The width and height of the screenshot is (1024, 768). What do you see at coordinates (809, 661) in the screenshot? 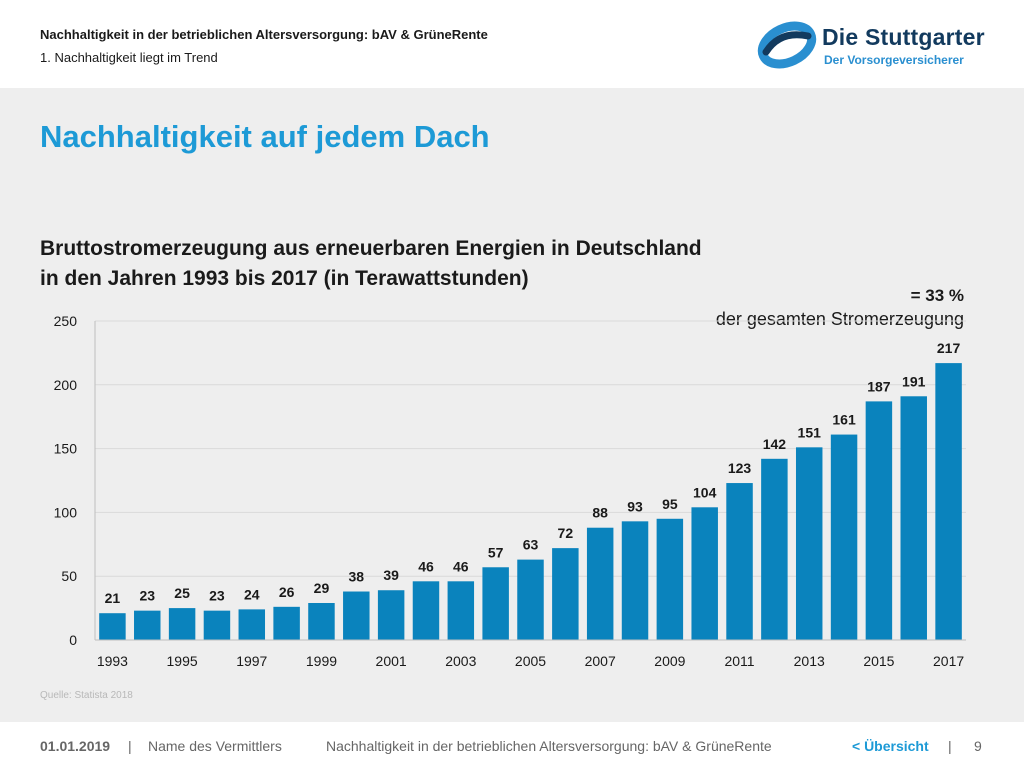
I see `x-tick-label: 2013` at bounding box center [809, 661].